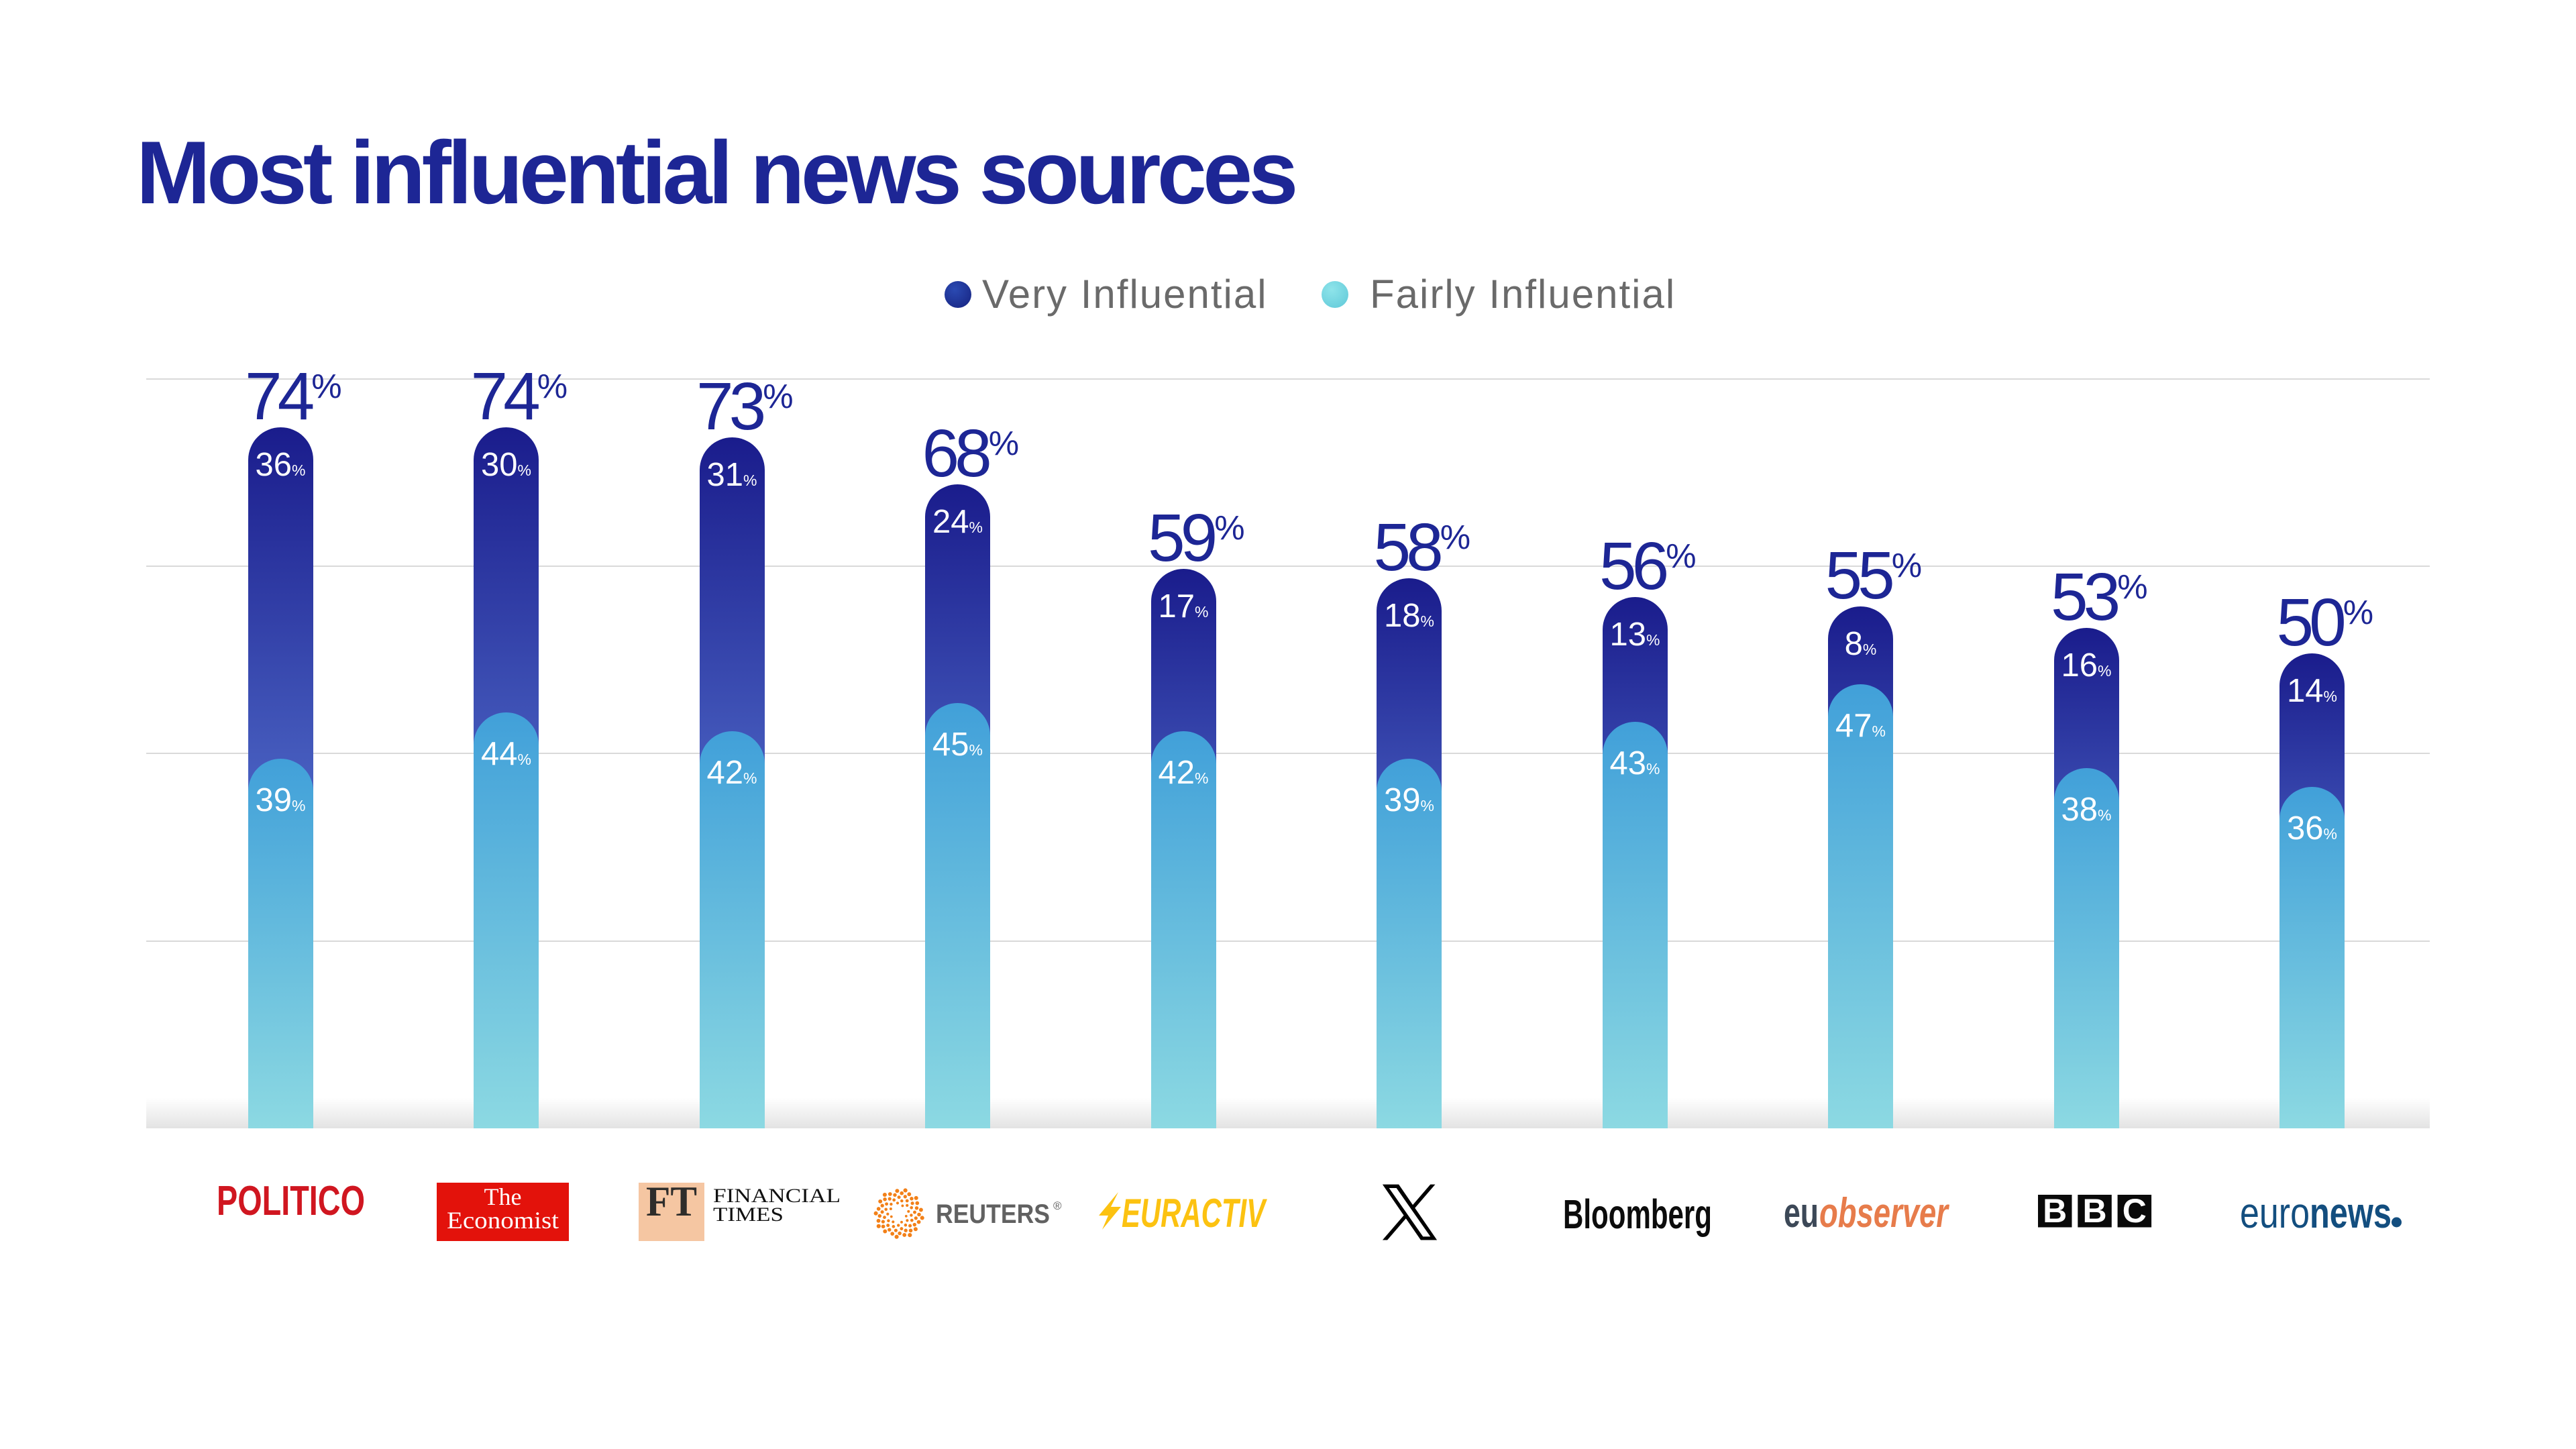  I want to click on svg-text: Bloomberg, so click(1637, 1214).